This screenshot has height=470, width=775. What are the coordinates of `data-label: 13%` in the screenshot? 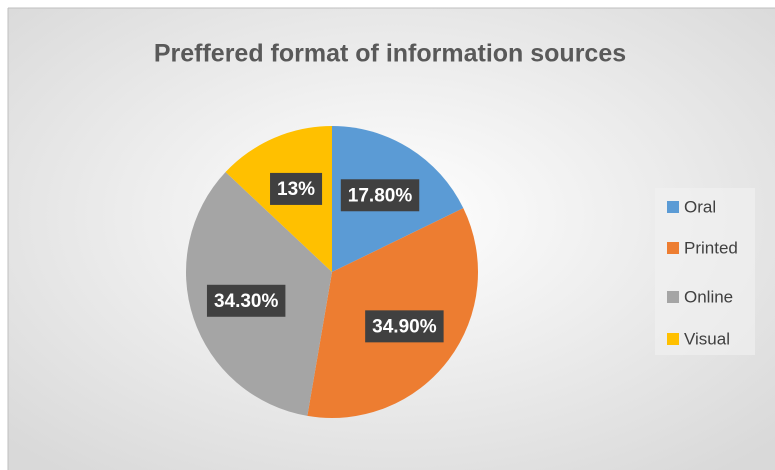 It's located at (296, 189).